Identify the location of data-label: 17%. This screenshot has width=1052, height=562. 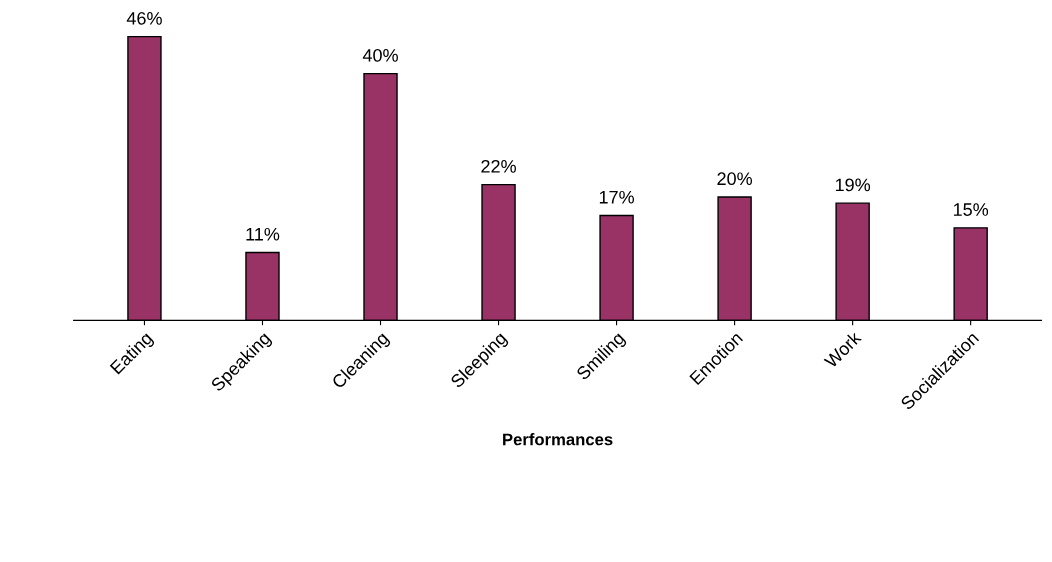
(616, 197).